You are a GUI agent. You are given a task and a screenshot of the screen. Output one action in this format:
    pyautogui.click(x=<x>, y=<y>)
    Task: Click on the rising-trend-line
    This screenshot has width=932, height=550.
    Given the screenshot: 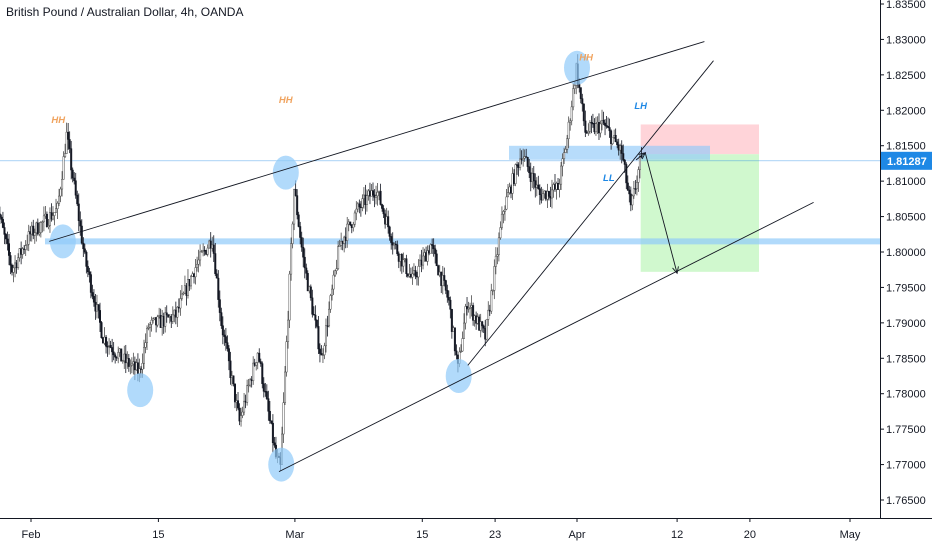 What is the action you would take?
    pyautogui.click(x=590, y=213)
    